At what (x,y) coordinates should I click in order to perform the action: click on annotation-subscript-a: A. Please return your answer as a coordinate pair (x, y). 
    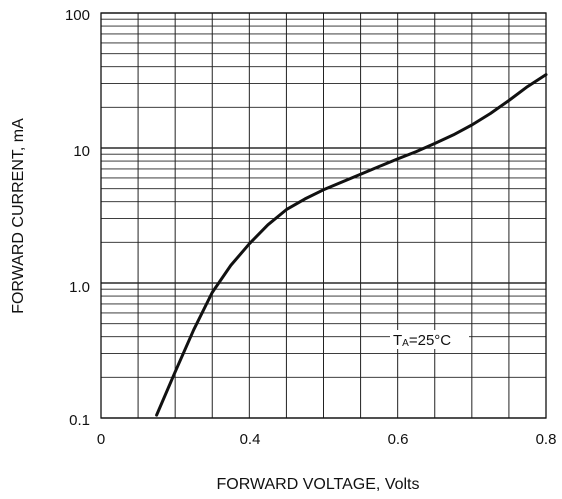
    Looking at the image, I should click on (405, 343).